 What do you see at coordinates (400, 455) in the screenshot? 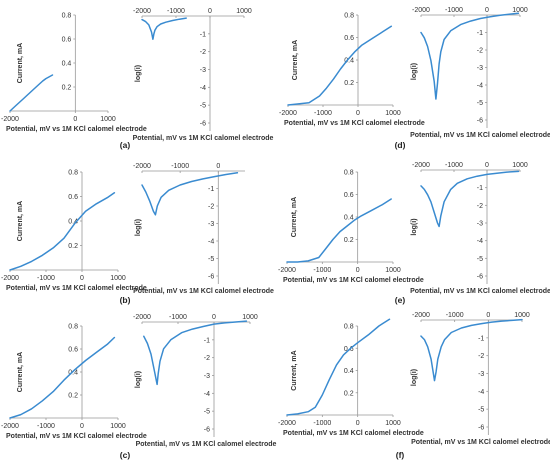
I see `panel-label: (f)` at bounding box center [400, 455].